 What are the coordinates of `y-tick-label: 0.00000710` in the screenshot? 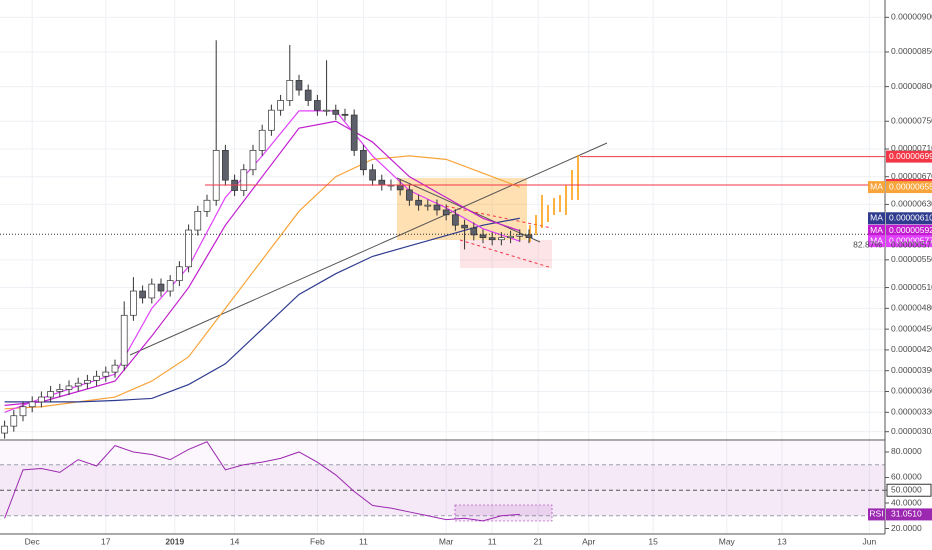 It's located at (911, 148).